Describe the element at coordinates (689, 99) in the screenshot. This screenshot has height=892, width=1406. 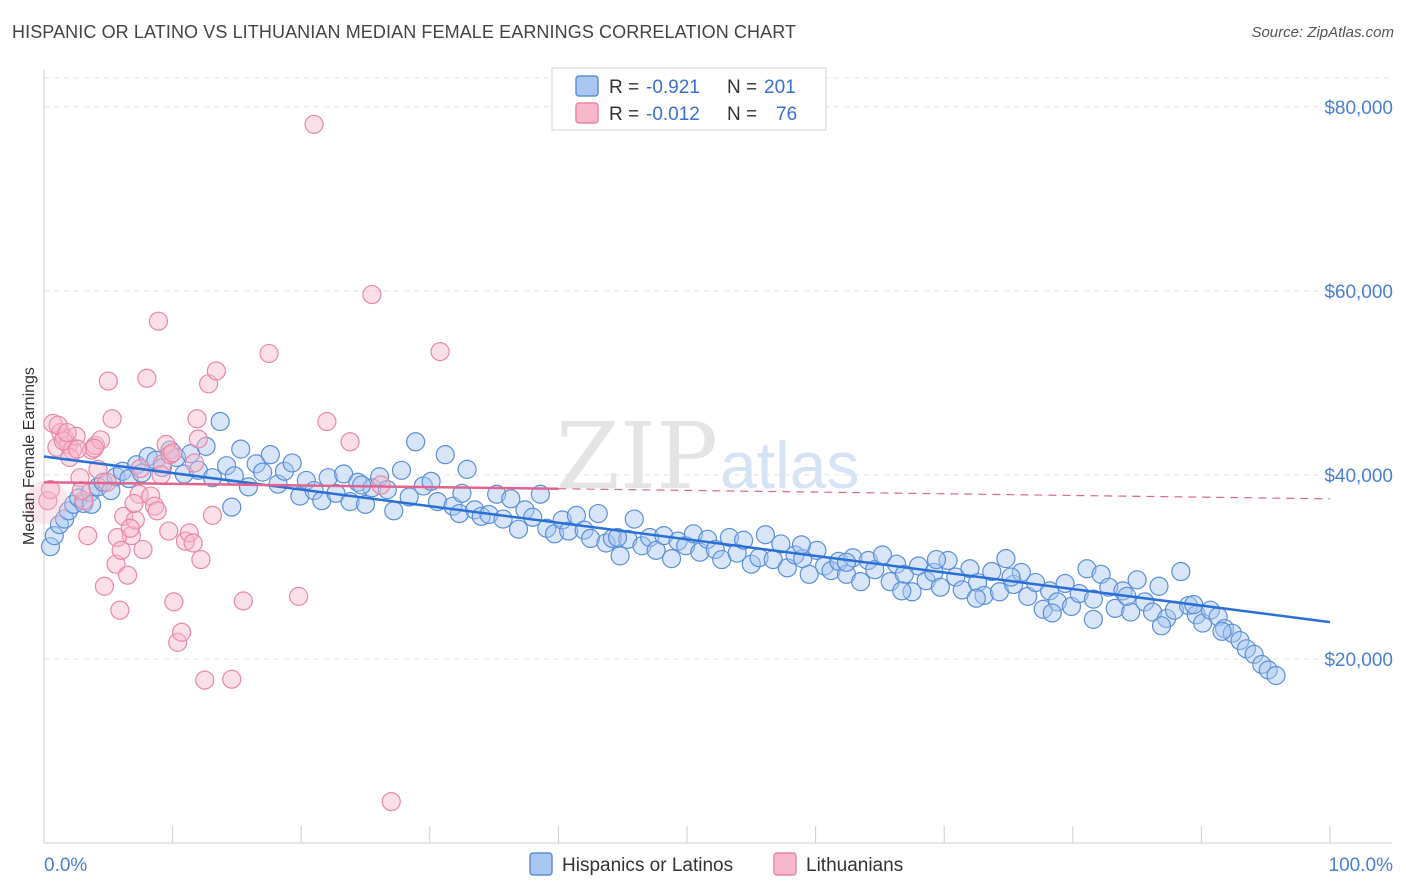
I see `legend-top: R = -0.921 N = 201 R = -0.012 N = 76` at that location.